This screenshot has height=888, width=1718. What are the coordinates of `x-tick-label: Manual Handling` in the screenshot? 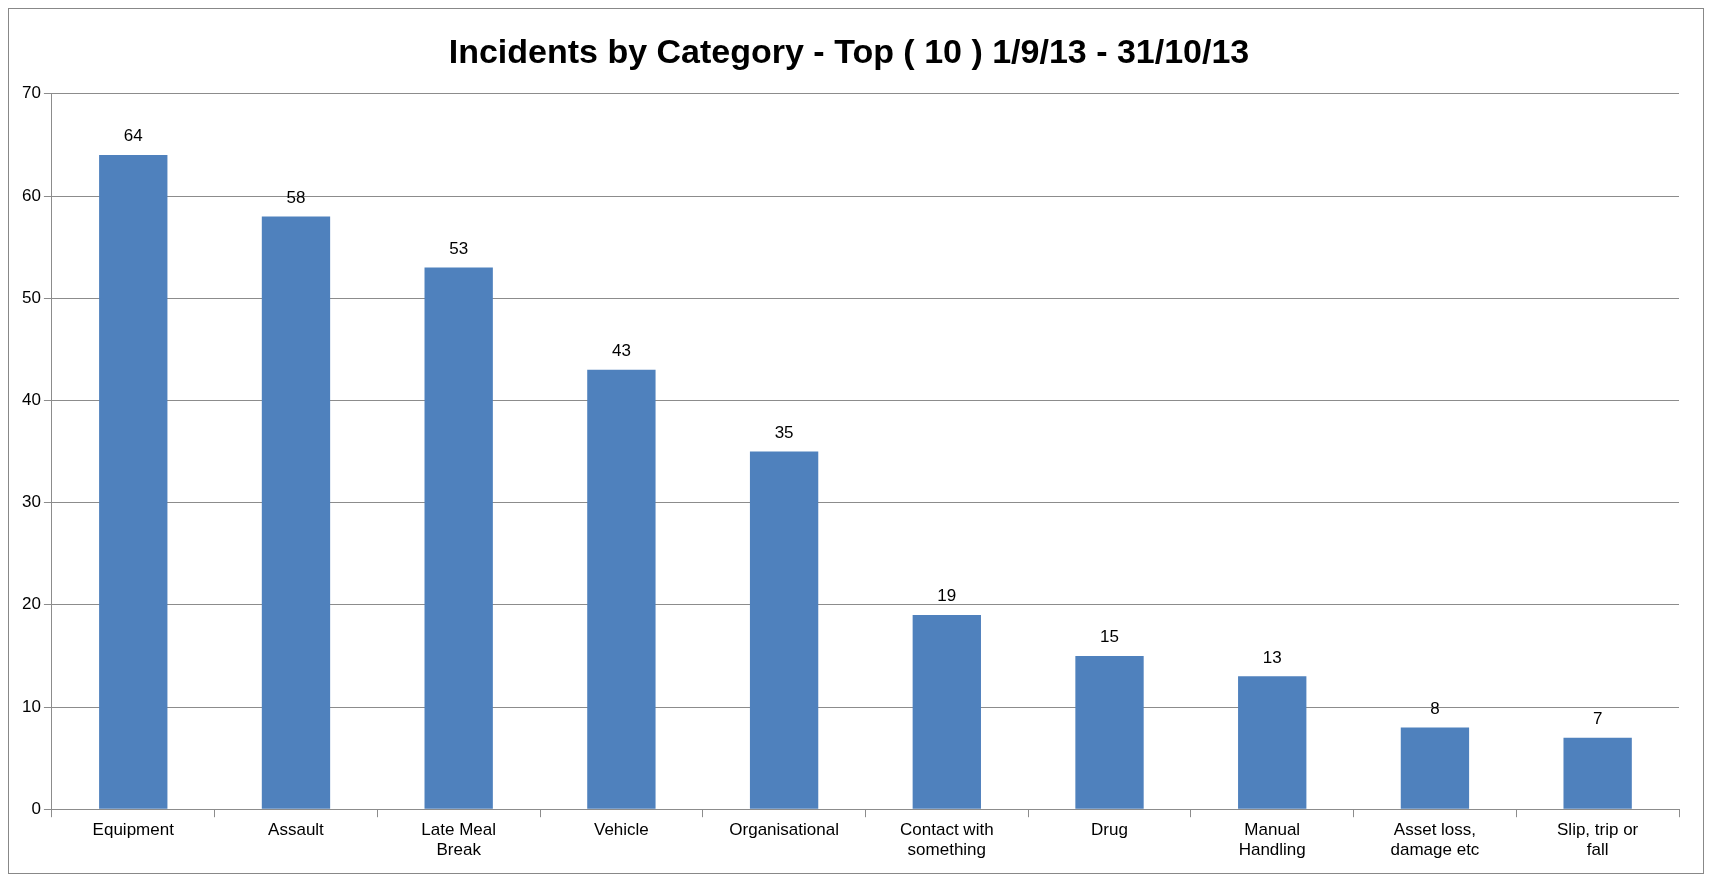 It's located at (1272, 840).